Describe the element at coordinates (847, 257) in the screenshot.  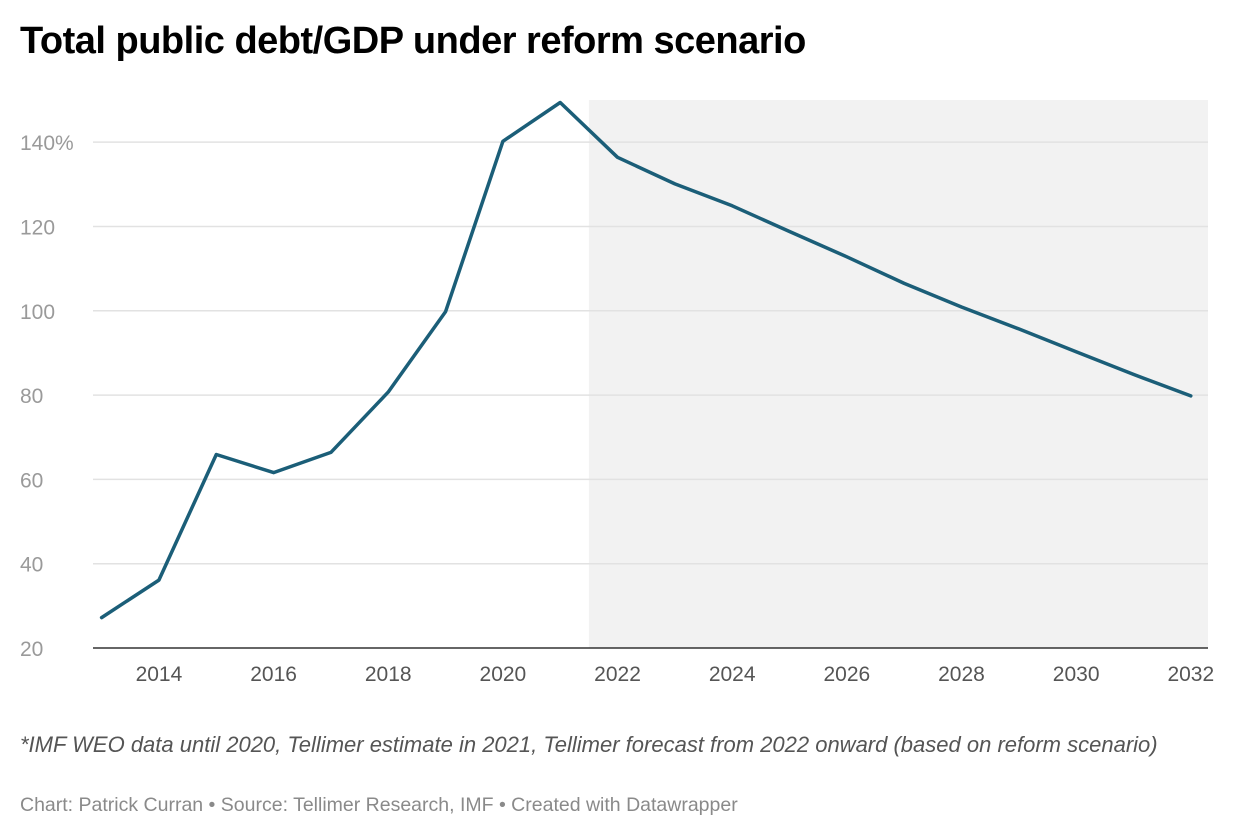
I see `data-point-2026` at that location.